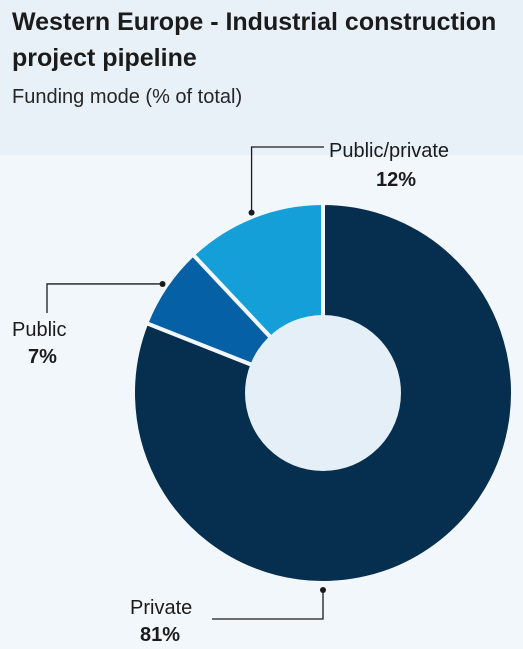 The width and height of the screenshot is (523, 649). I want to click on slice-label: Private, so click(161, 608).